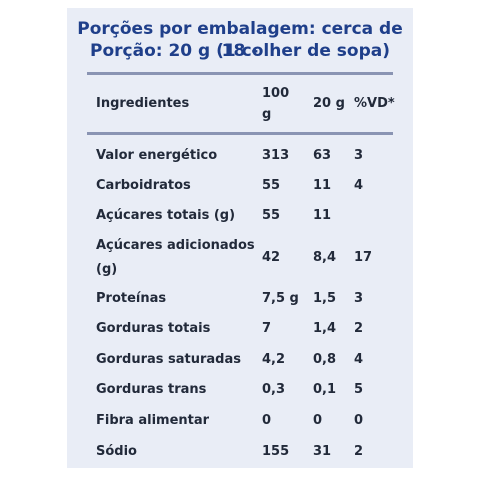  What do you see at coordinates (322, 185) in the screenshot?
I see `row-portion-carboidratos: 11` at bounding box center [322, 185].